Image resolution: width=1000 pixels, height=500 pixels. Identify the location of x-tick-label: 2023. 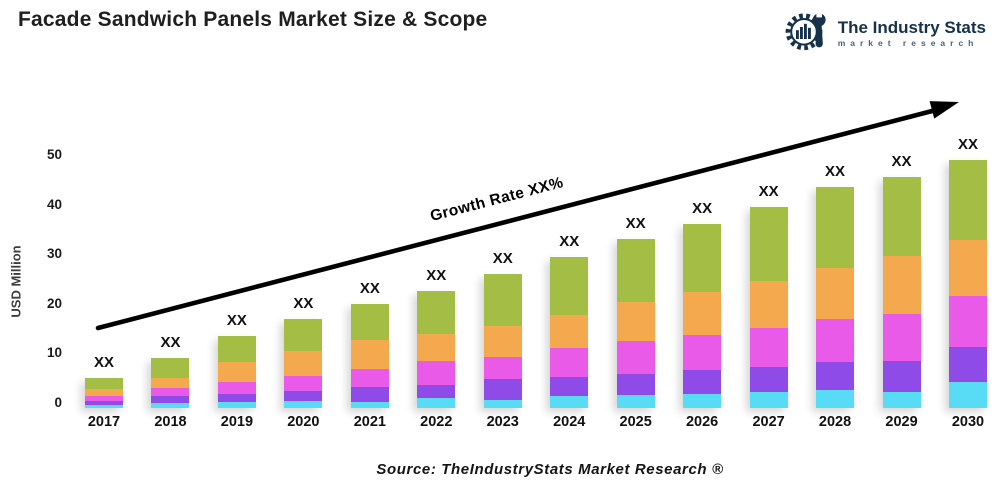
(502, 422).